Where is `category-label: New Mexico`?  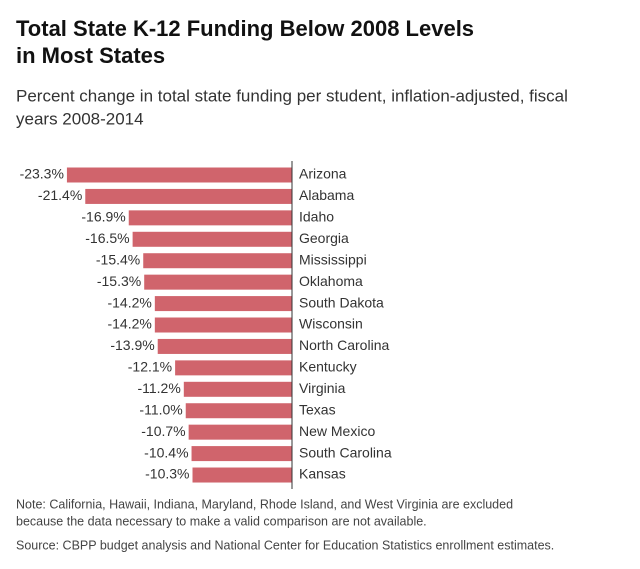
category-label: New Mexico is located at coordinates (337, 431).